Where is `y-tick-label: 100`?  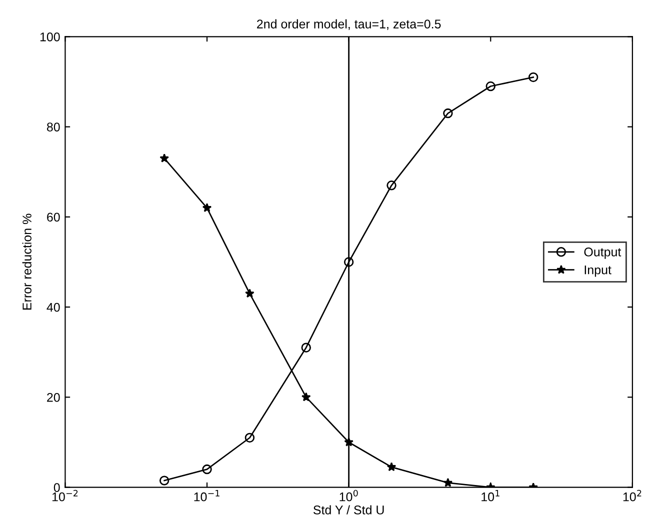
y-tick-label: 100 is located at coordinates (50, 37).